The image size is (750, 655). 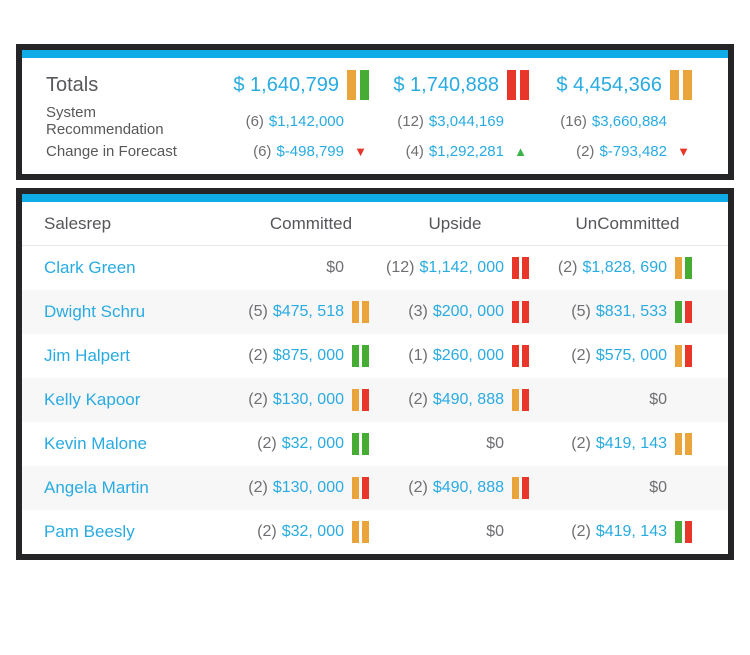 What do you see at coordinates (310, 151) in the screenshot?
I see `amount-link: $-498,799` at bounding box center [310, 151].